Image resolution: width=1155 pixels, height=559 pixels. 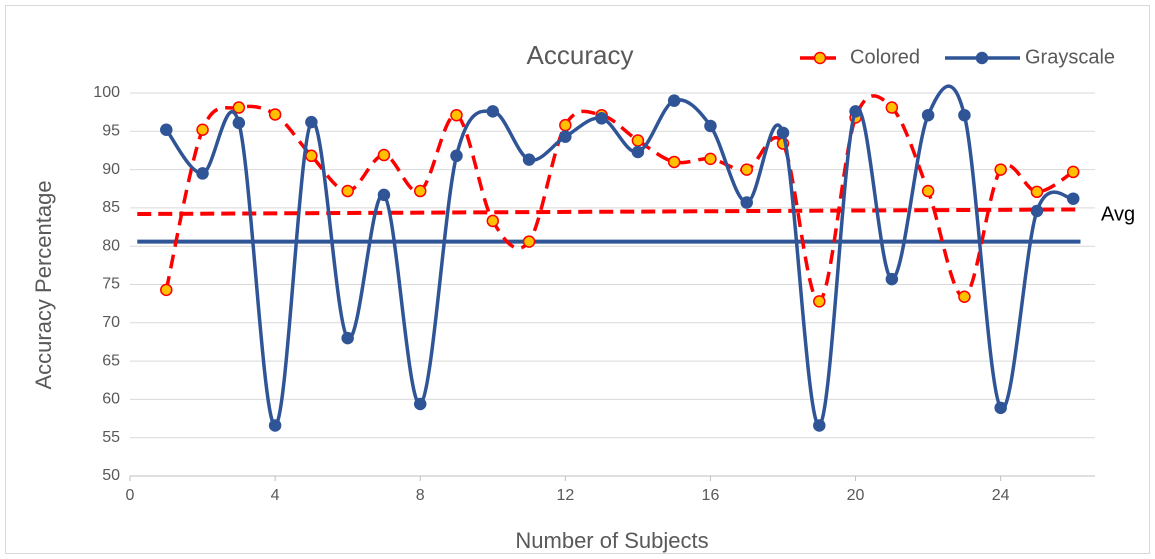 I want to click on y-tick-label: 100, so click(x=106, y=92).